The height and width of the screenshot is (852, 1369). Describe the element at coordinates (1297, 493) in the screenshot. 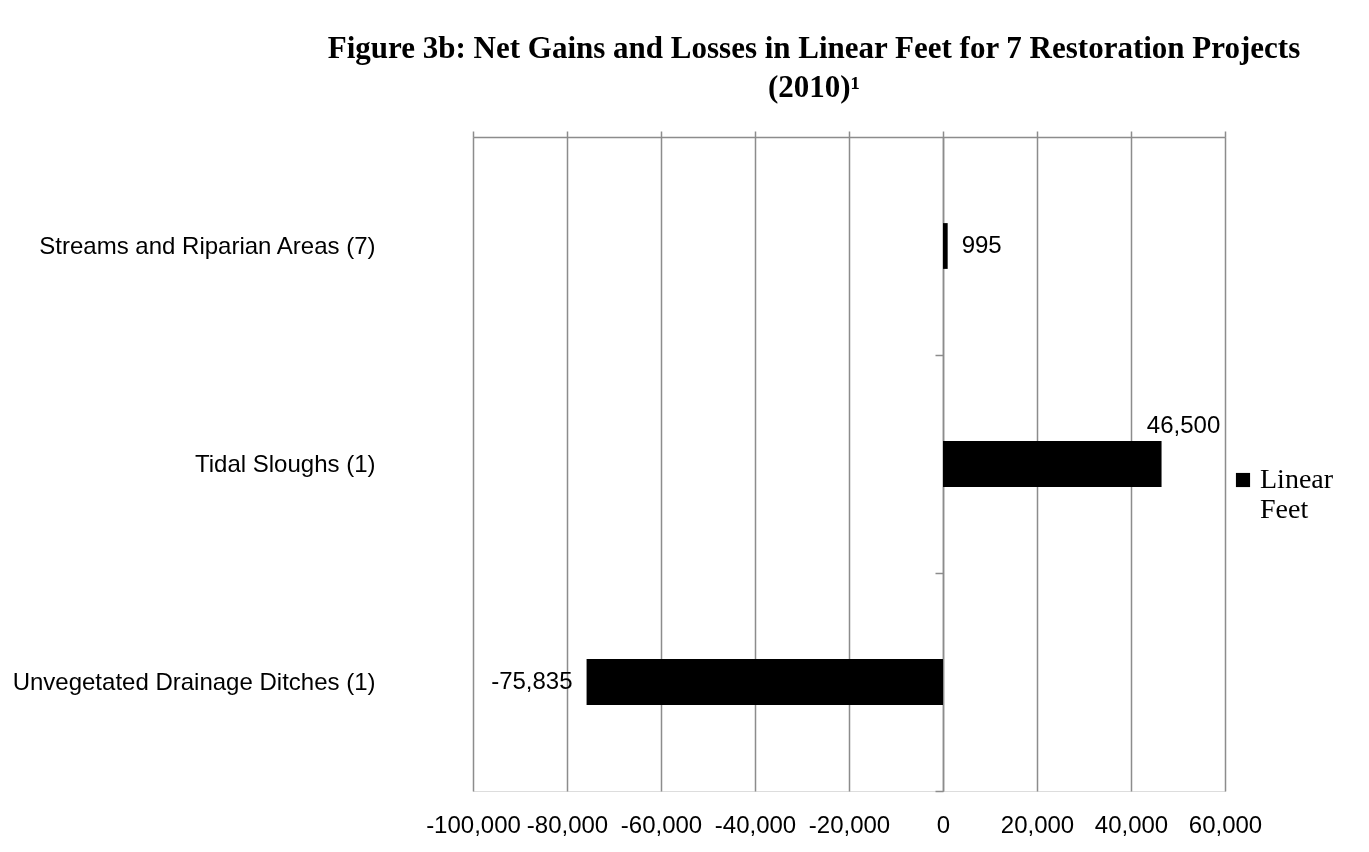

I see `legend-label: Linear Feet` at that location.